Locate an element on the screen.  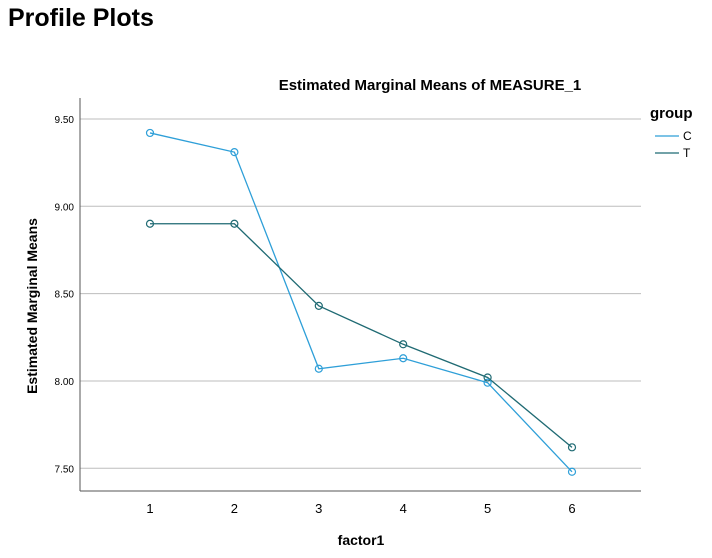
y-axis-title: Estimated Marginal Means is located at coordinates (32, 306).